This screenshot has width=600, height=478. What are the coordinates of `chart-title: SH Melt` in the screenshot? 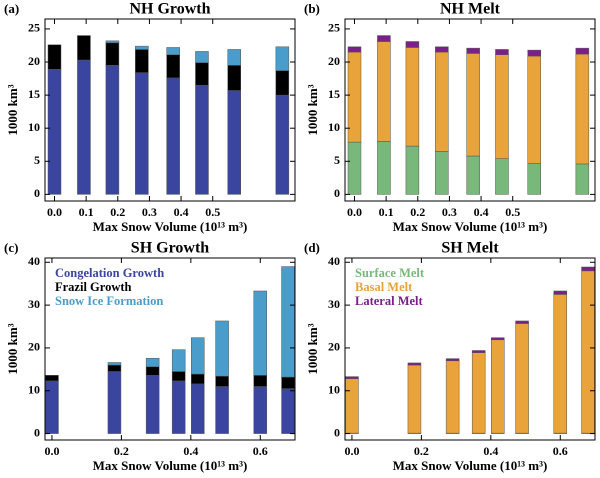 It's located at (470, 248).